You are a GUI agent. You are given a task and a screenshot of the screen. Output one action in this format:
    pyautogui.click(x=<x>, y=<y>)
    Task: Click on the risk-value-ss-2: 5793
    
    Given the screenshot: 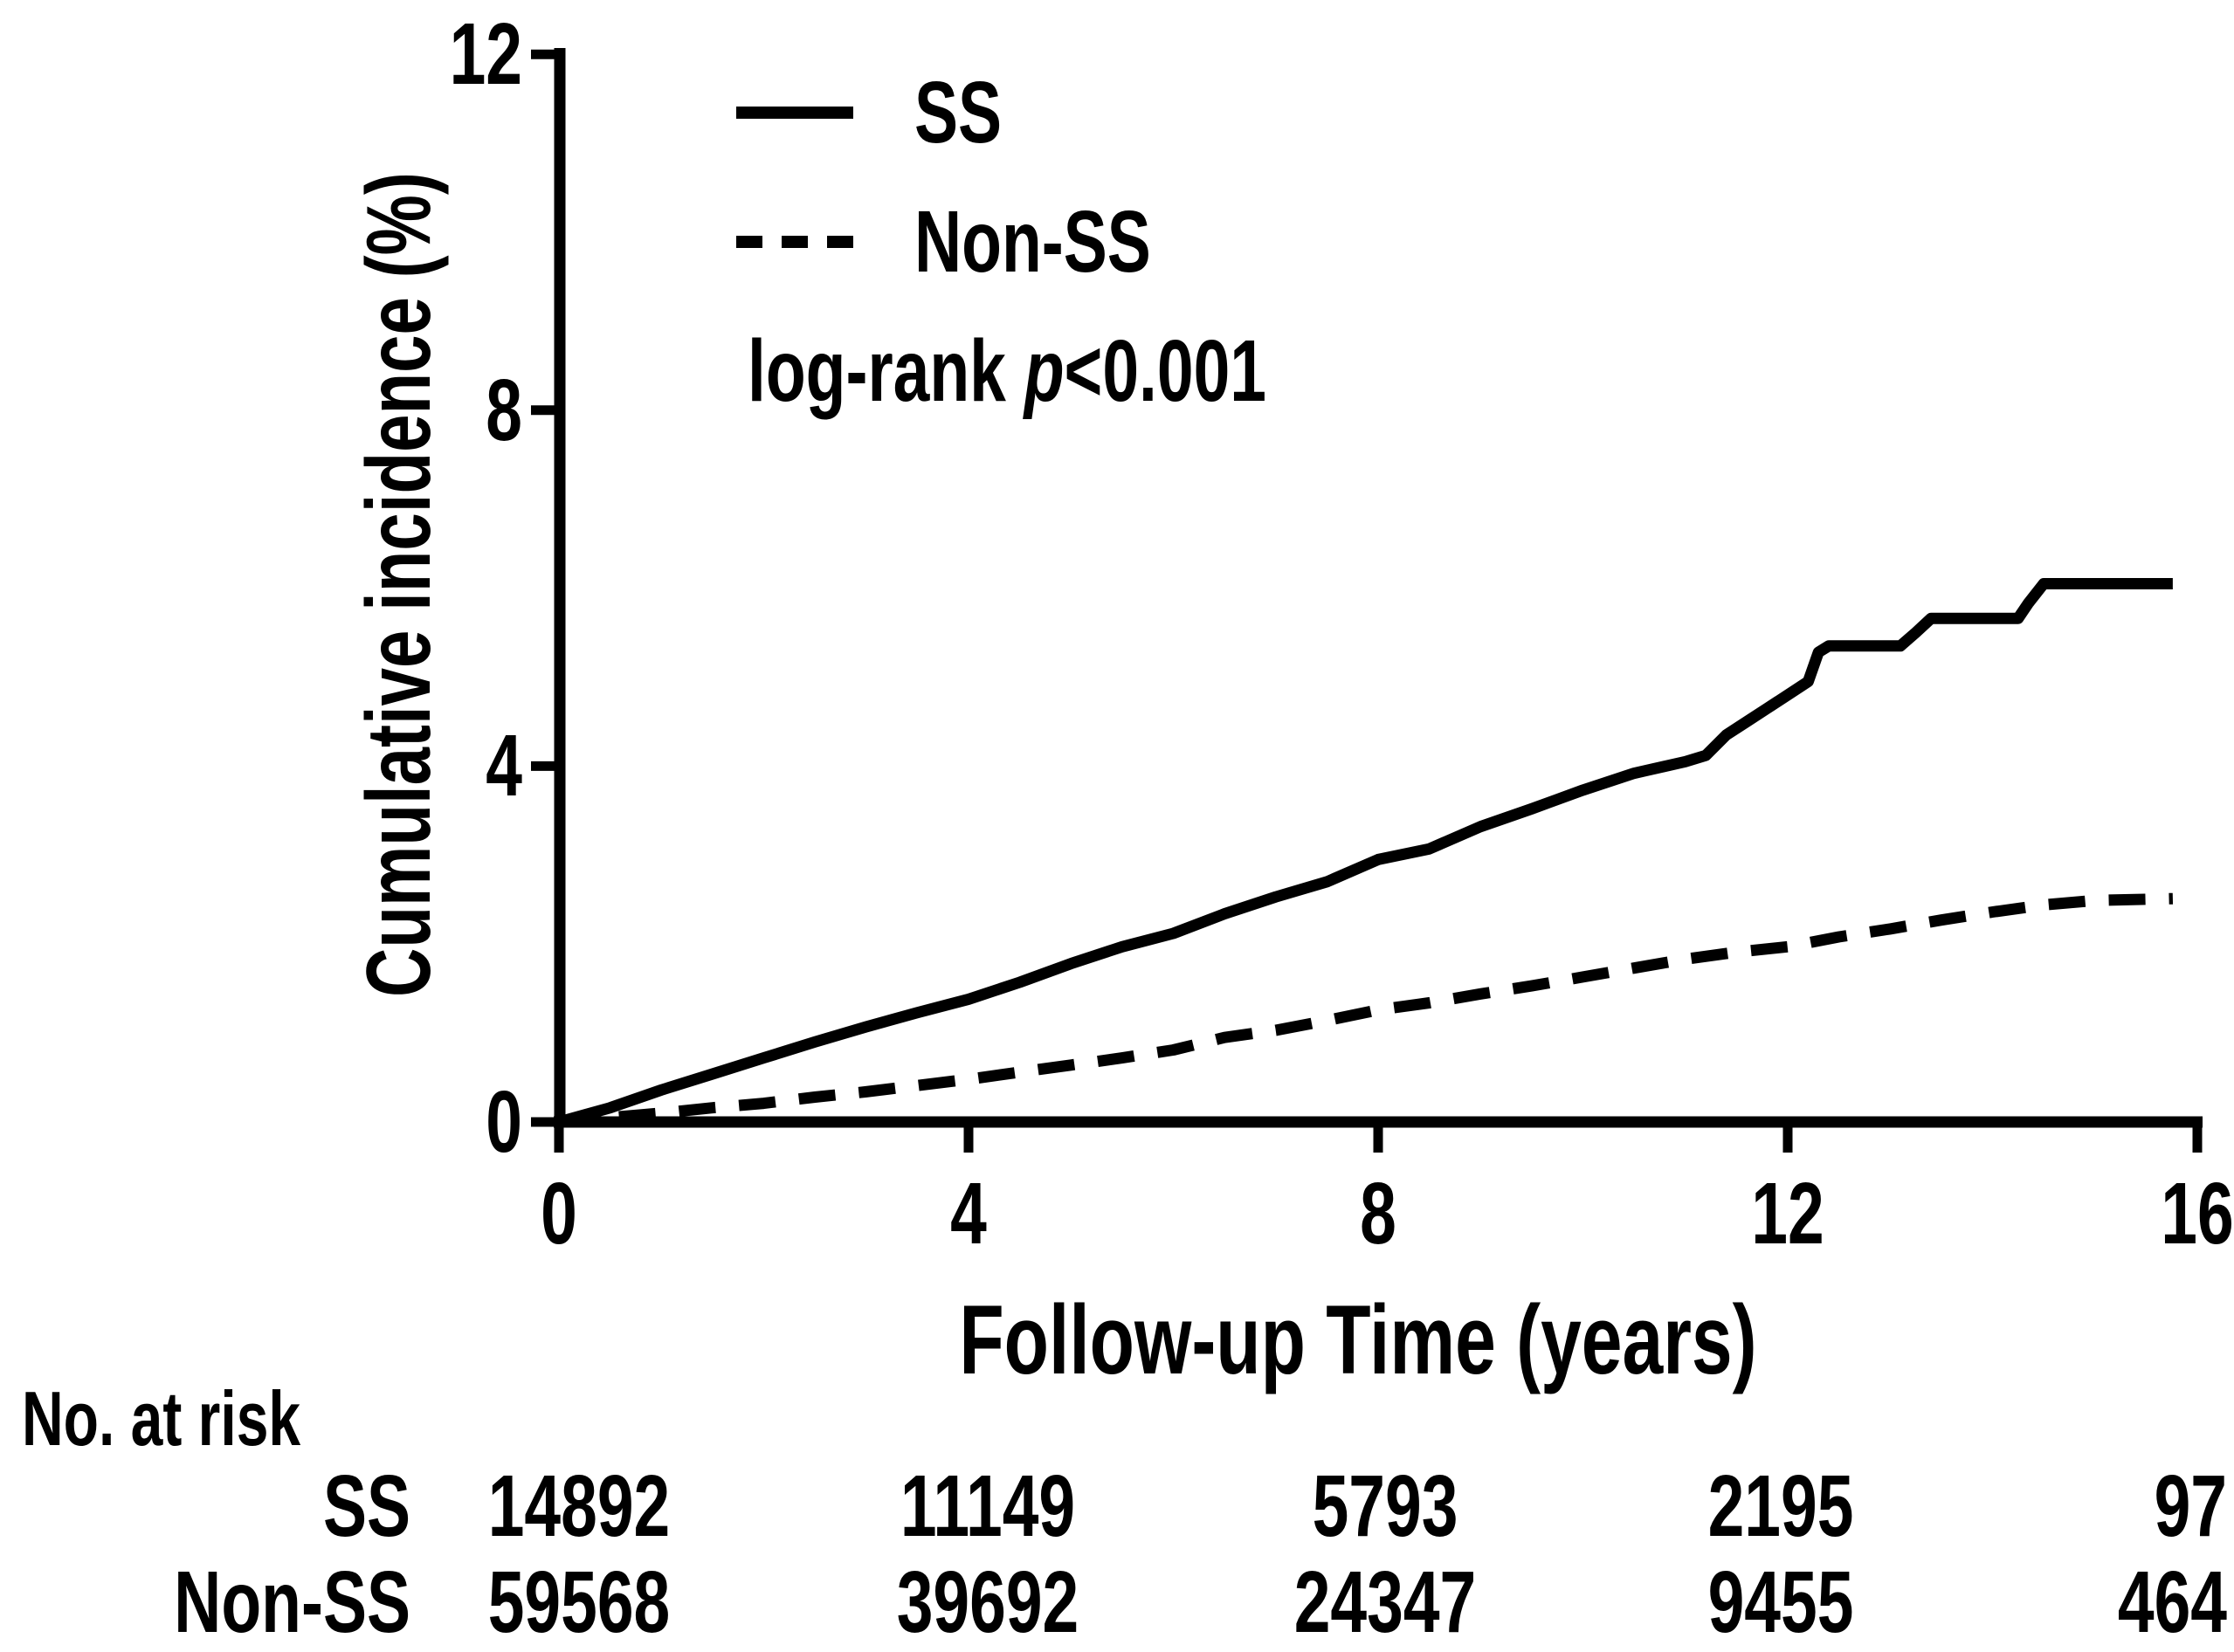 What is the action you would take?
    pyautogui.click(x=1385, y=1506)
    